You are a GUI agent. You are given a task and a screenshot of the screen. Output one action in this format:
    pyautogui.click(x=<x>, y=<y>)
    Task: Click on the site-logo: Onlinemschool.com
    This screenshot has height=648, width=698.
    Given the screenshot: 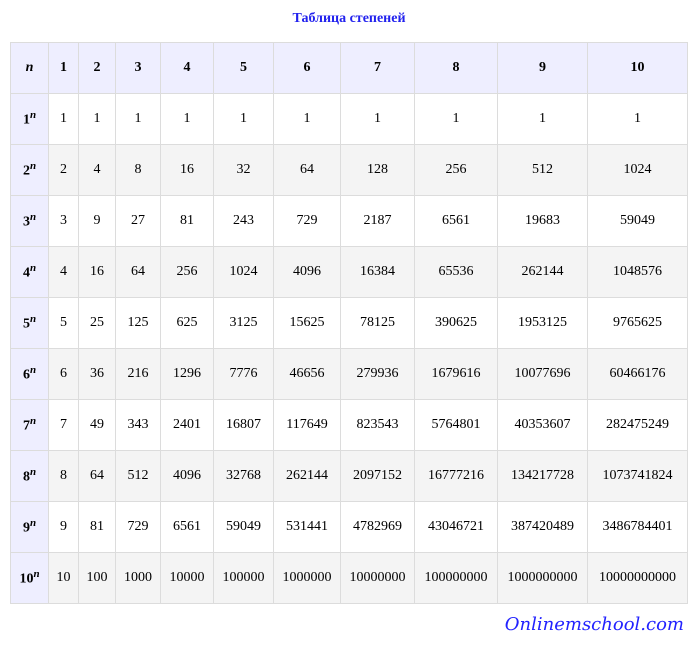 What is the action you would take?
    pyautogui.click(x=594, y=624)
    